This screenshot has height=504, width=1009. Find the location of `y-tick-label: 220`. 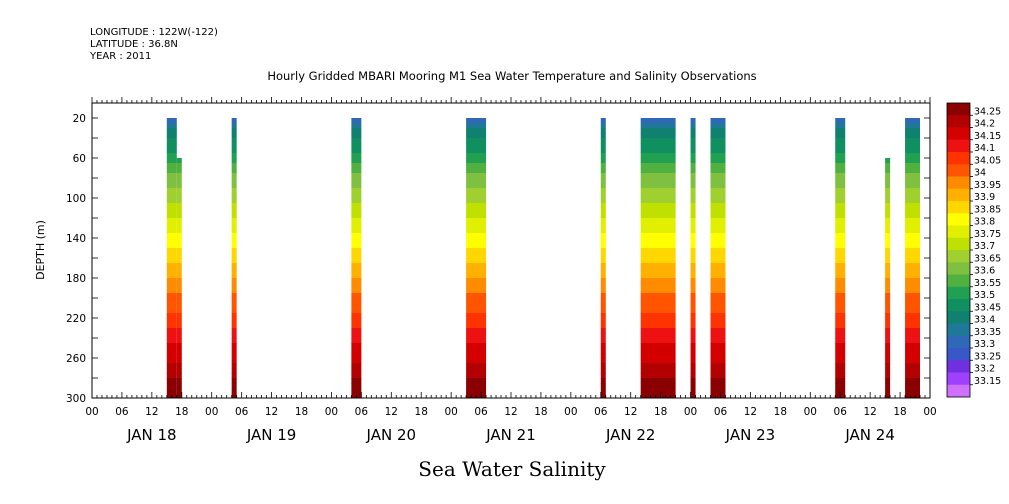

y-tick-label: 220 is located at coordinates (76, 319).